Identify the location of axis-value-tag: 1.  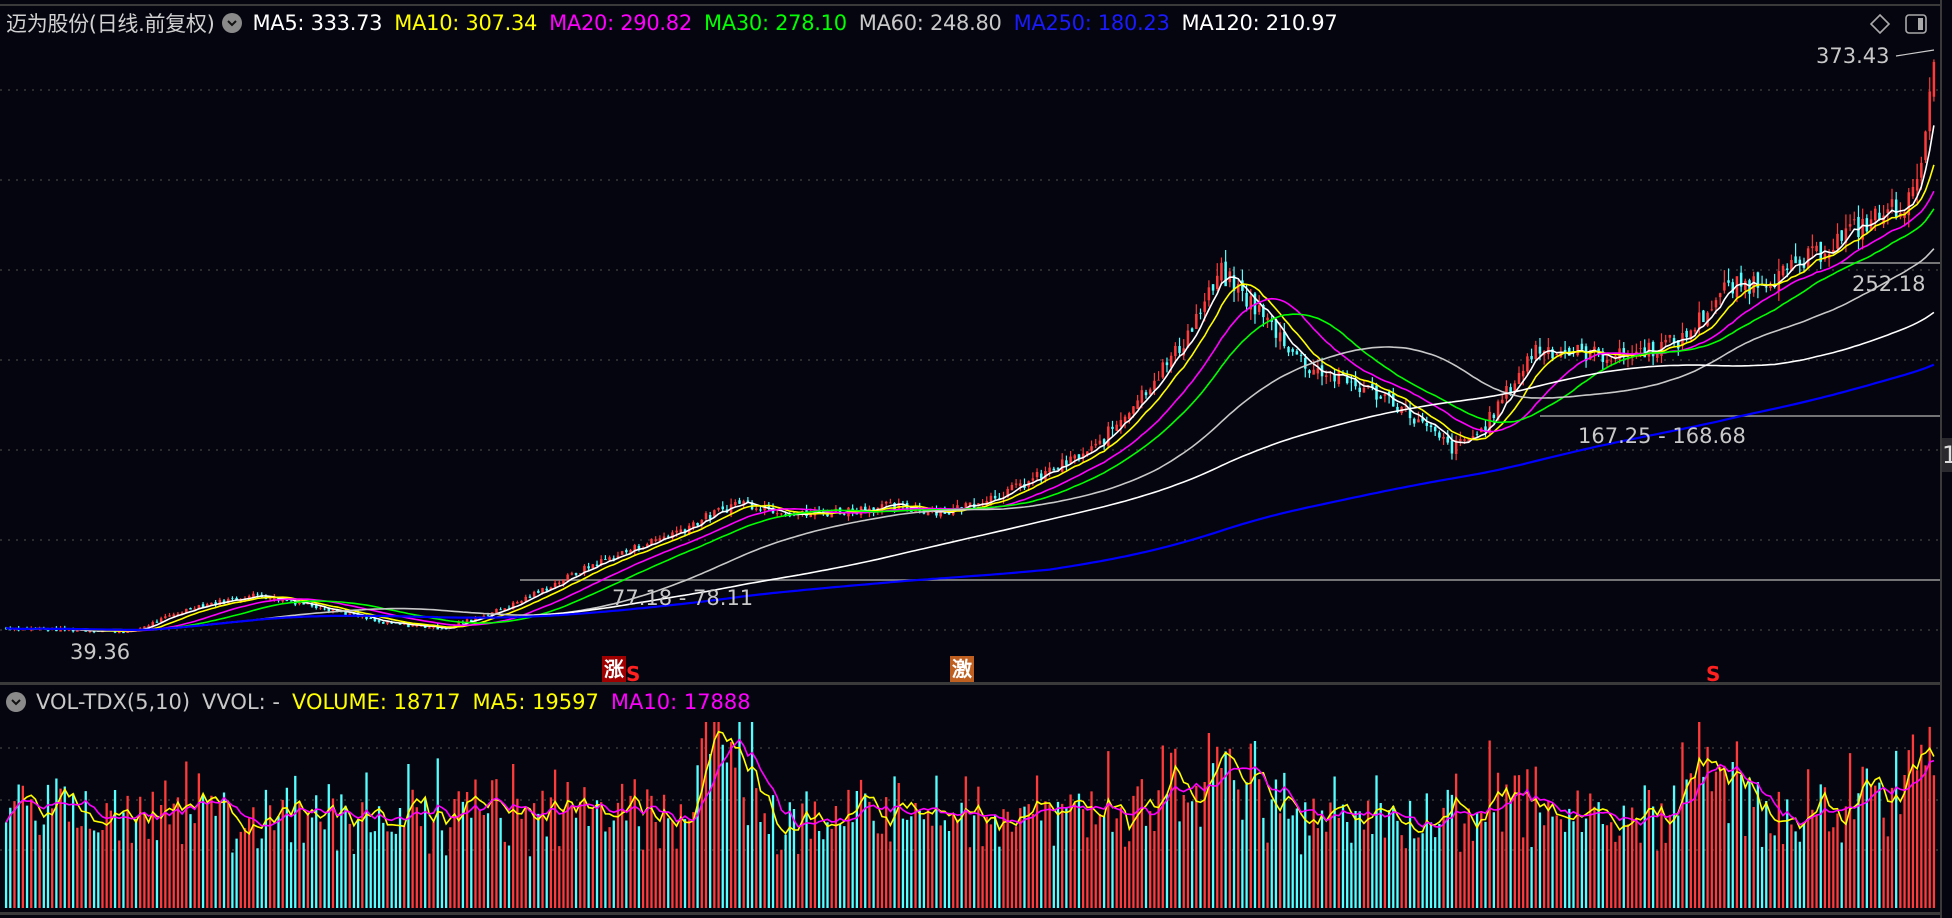
(1947, 455).